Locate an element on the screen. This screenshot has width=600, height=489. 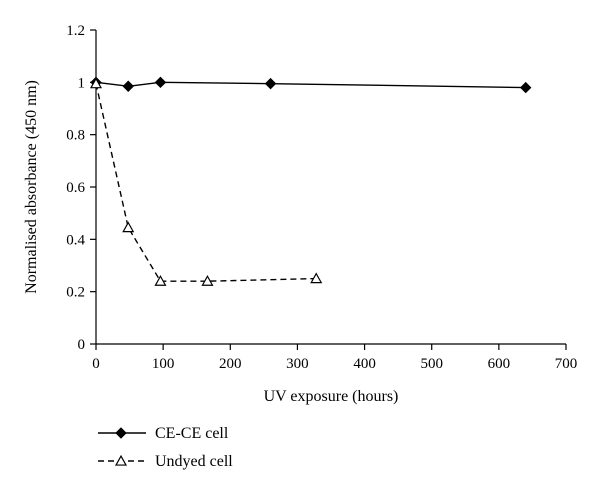
y-axis-label: Normalised absorbance (450 nm) is located at coordinates (31, 187).